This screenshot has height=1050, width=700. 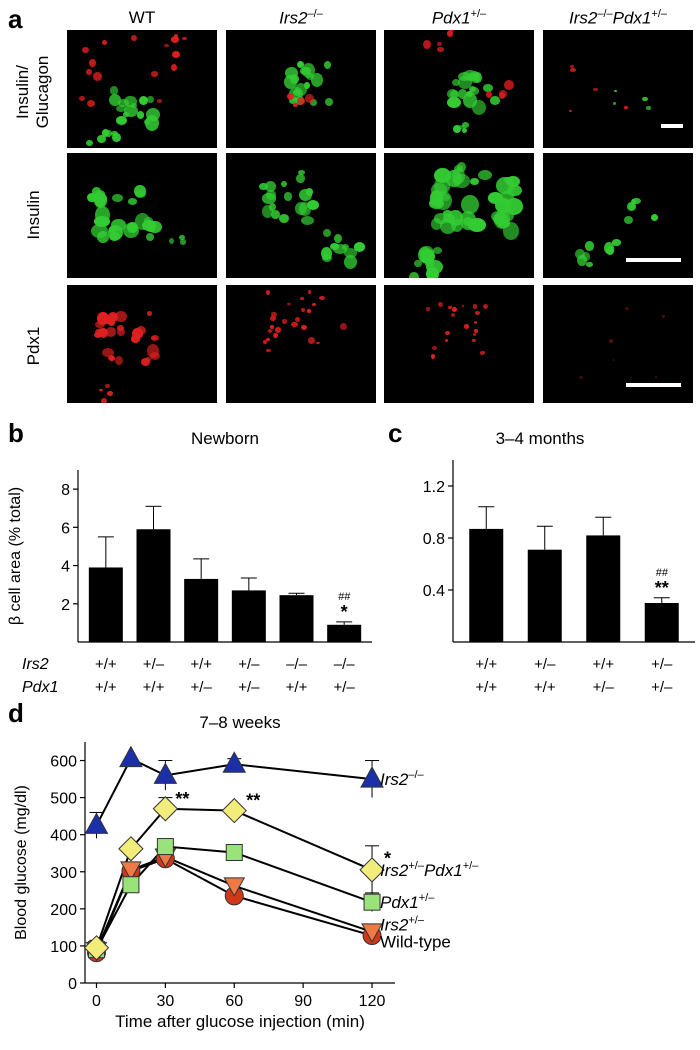 I want to click on y-tick-label: 300, so click(x=63, y=873).